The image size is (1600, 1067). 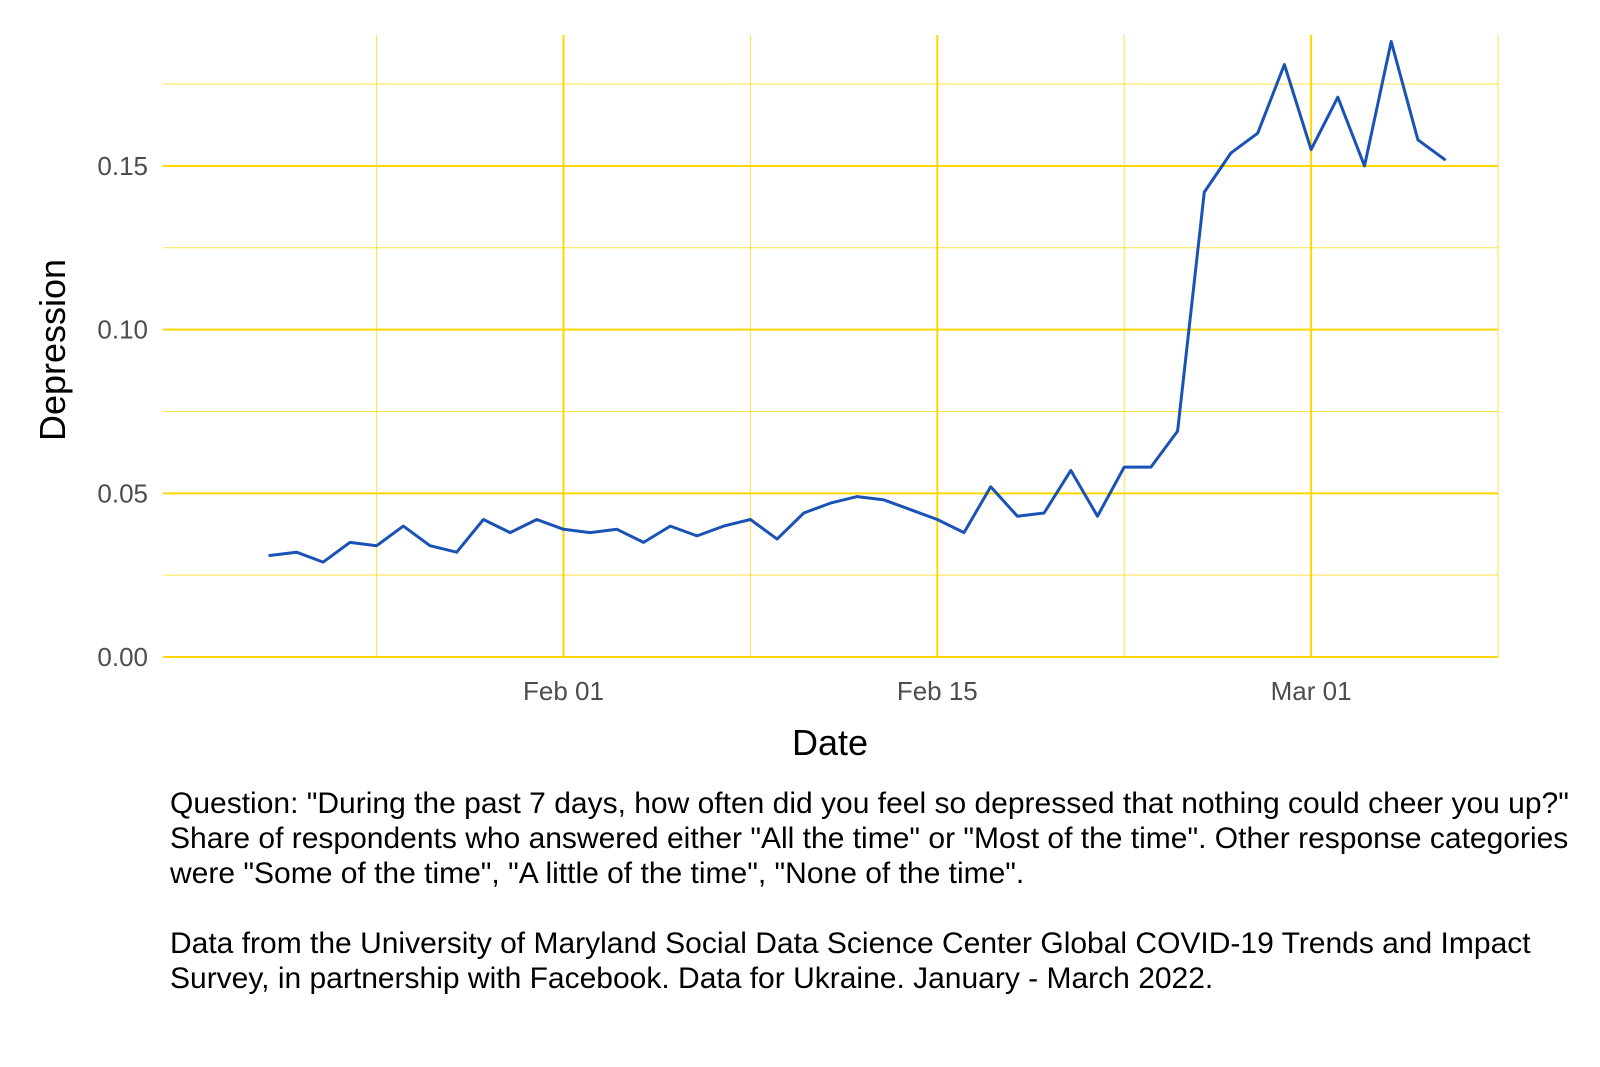 What do you see at coordinates (122, 411) in the screenshot?
I see `y-axis-tick-labels: 0.00 0.05 0.10 0.15` at bounding box center [122, 411].